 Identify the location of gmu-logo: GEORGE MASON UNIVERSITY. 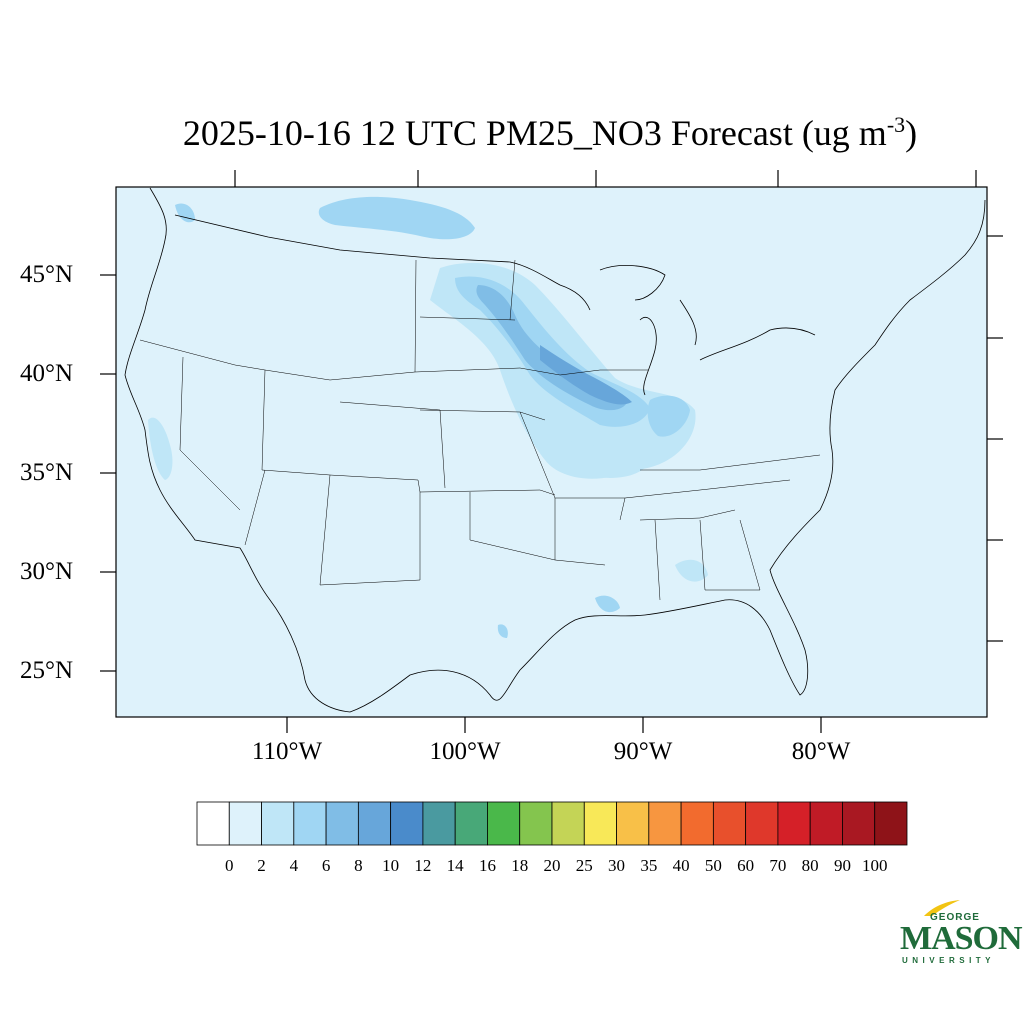
(958, 934).